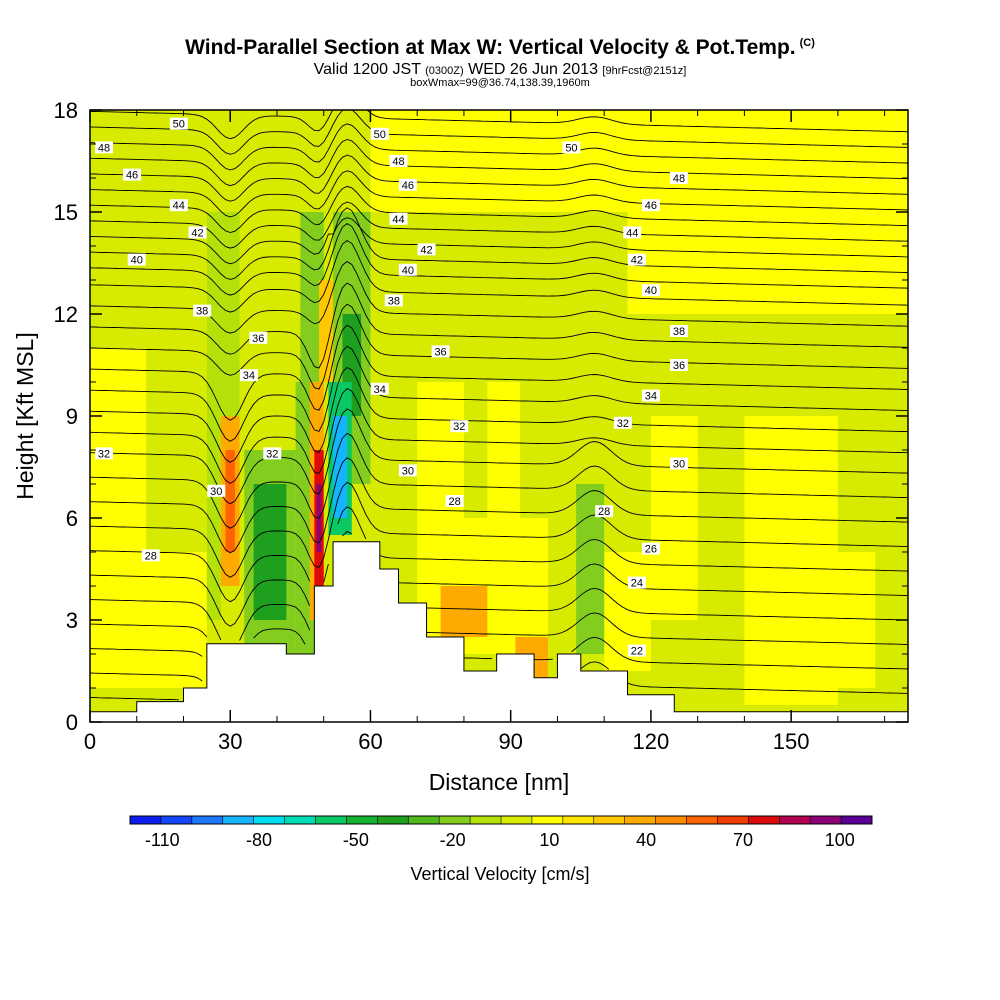  Describe the element at coordinates (646, 840) in the screenshot. I see `colorbar-tick-label: 40` at that location.